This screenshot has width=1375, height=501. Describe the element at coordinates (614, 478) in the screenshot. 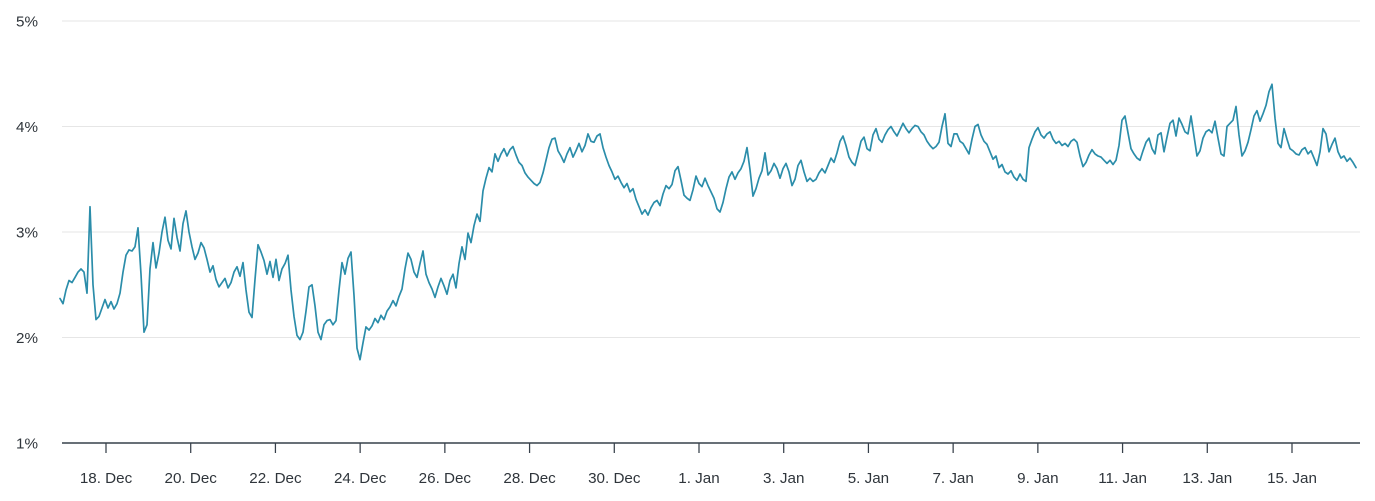

I see `x-axis-label-30-Dec: 30. Dec` at that location.